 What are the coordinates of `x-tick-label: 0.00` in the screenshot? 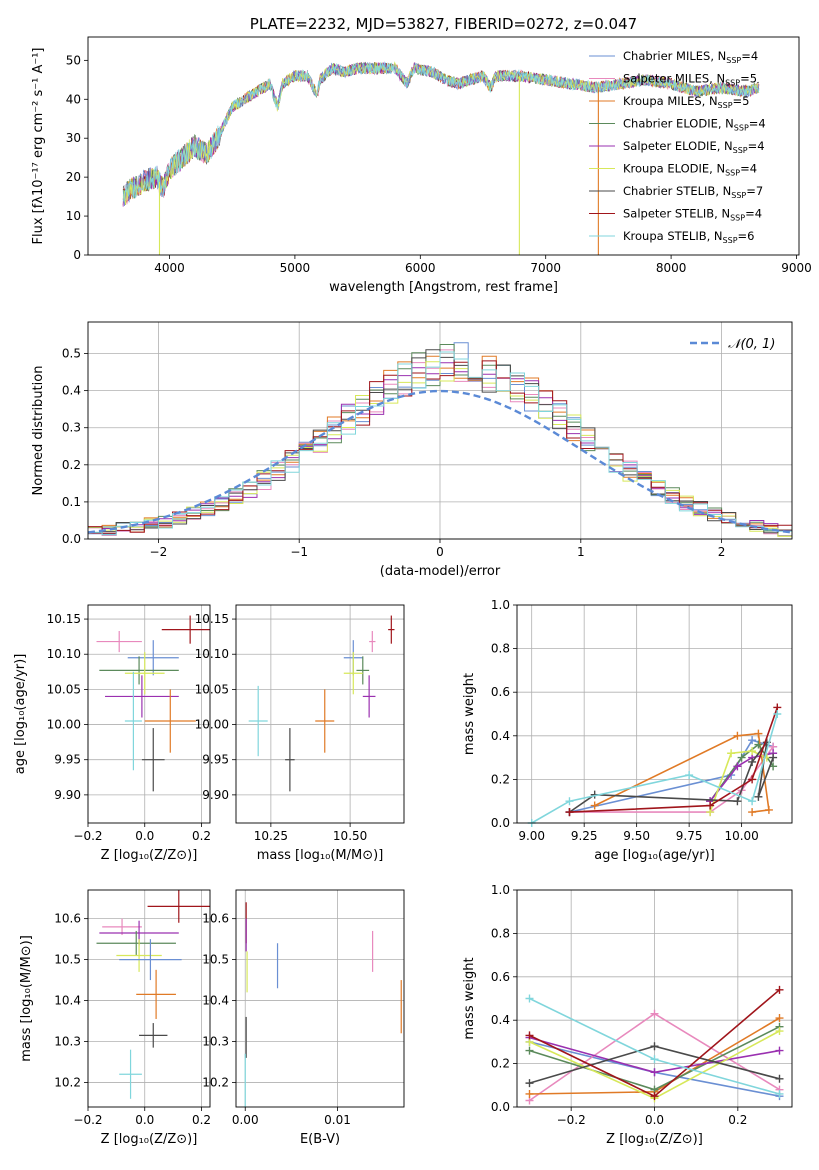 It's located at (245, 1120).